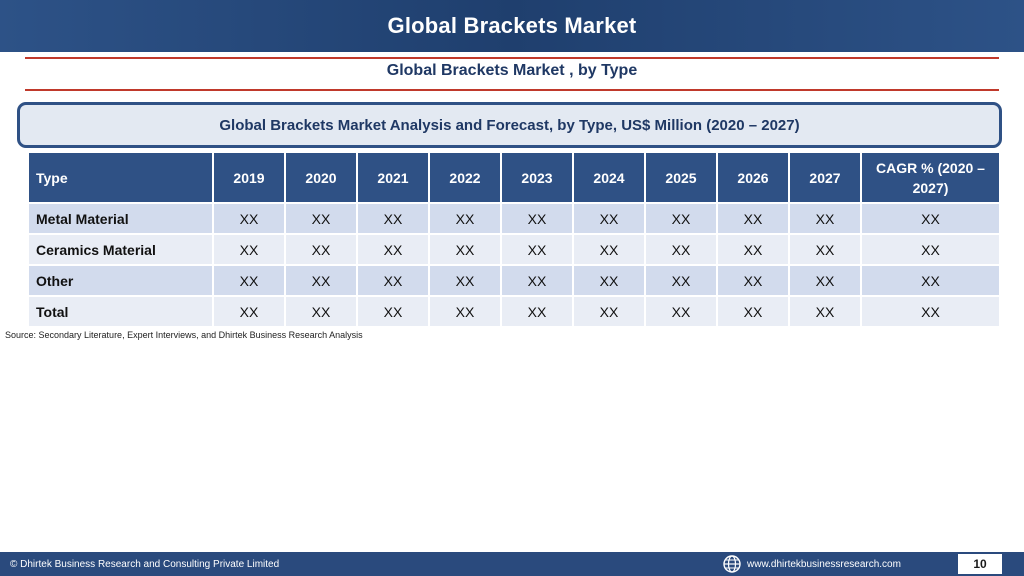 The image size is (1024, 576). I want to click on page-title: Global Brackets Market, so click(512, 25).